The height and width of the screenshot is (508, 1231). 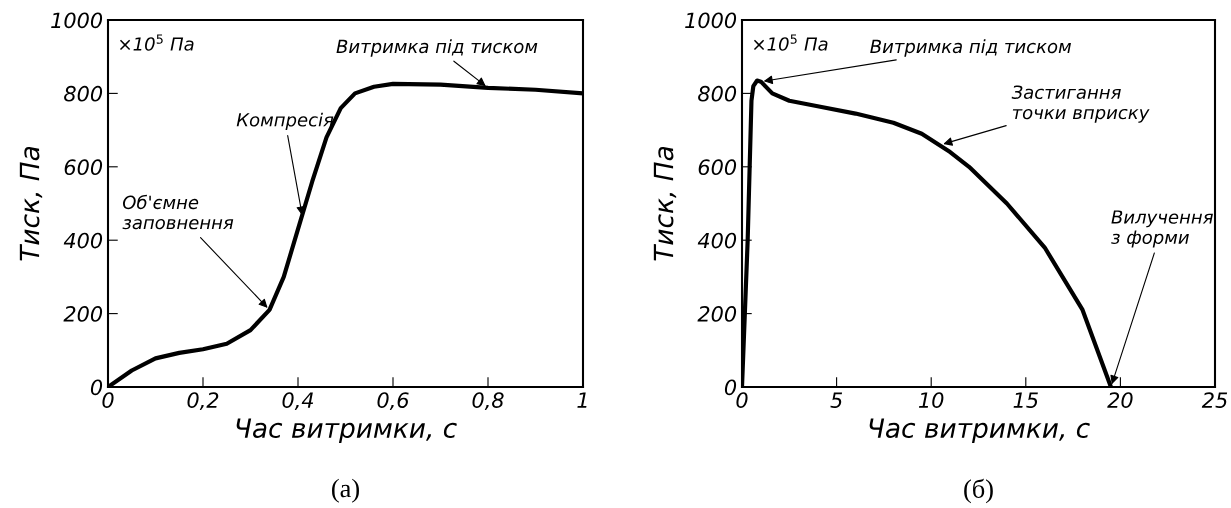 What do you see at coordinates (978, 491) in the screenshot?
I see `text: (б)` at bounding box center [978, 491].